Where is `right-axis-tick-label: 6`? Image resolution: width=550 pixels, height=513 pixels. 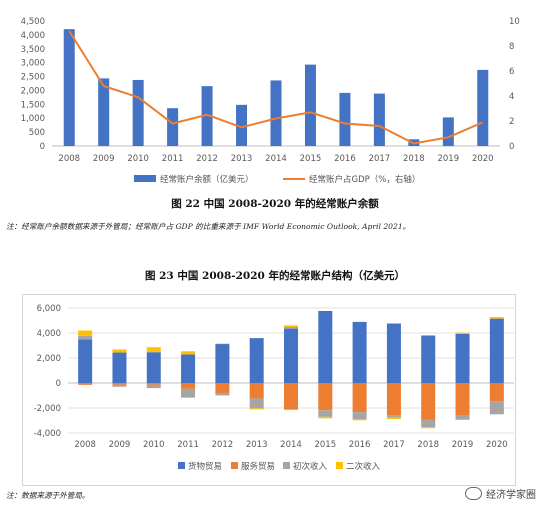 right-axis-tick-label: 6 is located at coordinates (511, 72).